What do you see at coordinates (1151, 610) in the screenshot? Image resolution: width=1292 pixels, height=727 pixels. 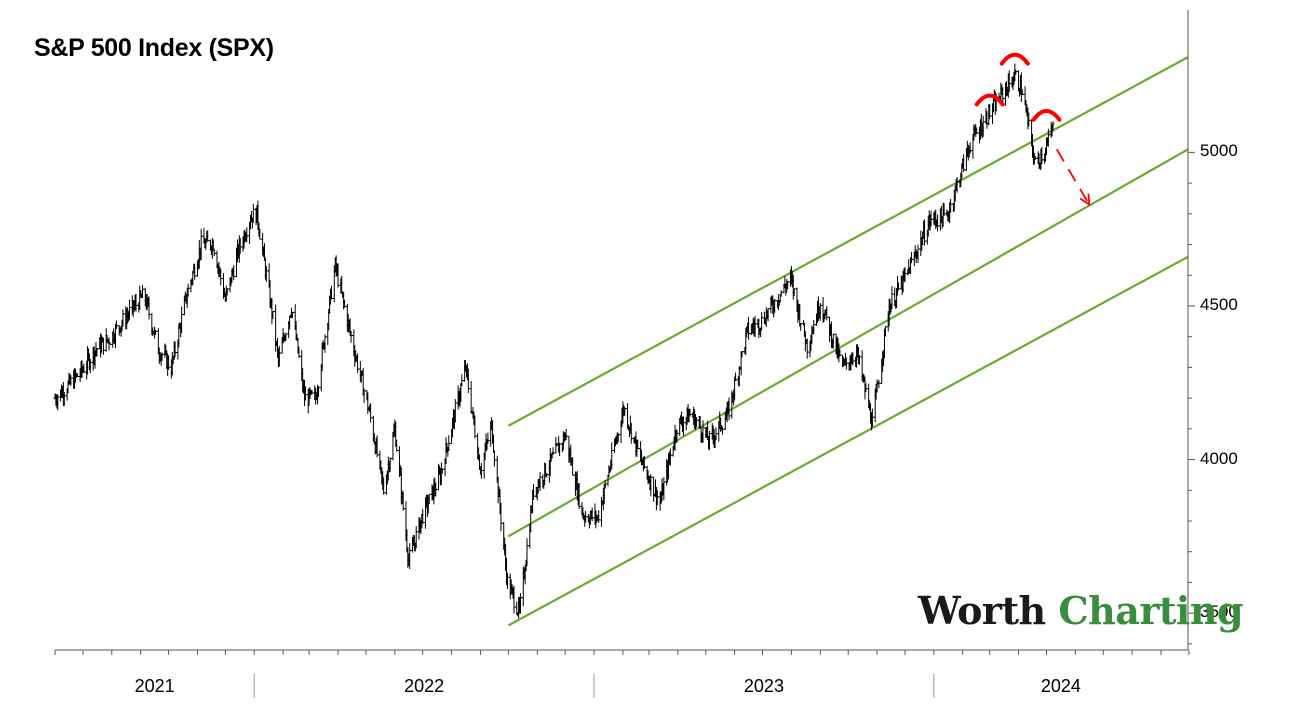 I see `brand-word-charting: Charting` at bounding box center [1151, 610].